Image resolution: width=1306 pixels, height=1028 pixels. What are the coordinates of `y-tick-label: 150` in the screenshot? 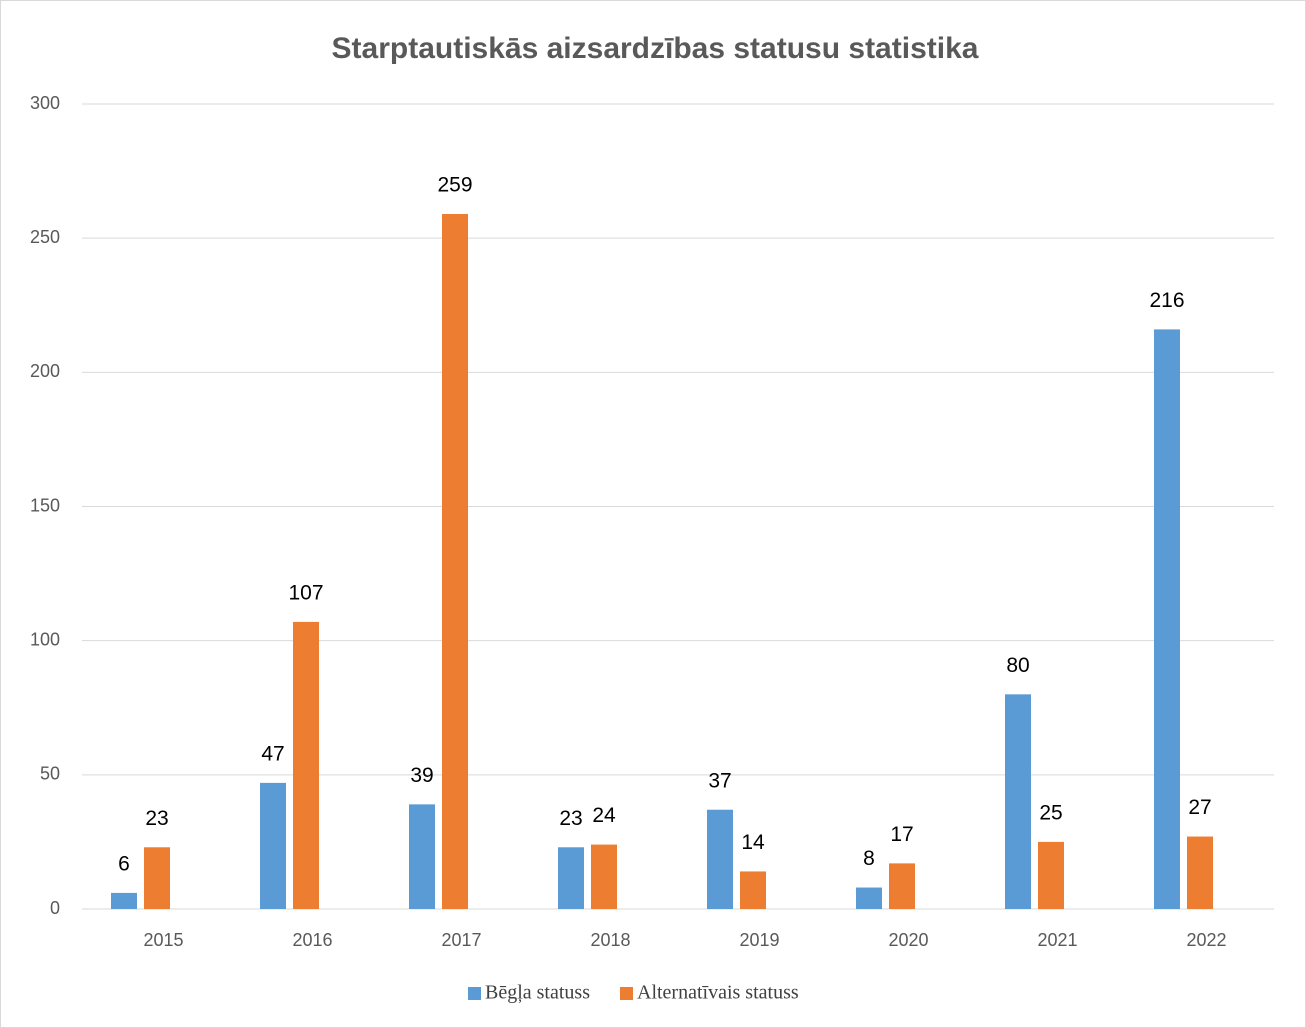 It's located at (45, 505).